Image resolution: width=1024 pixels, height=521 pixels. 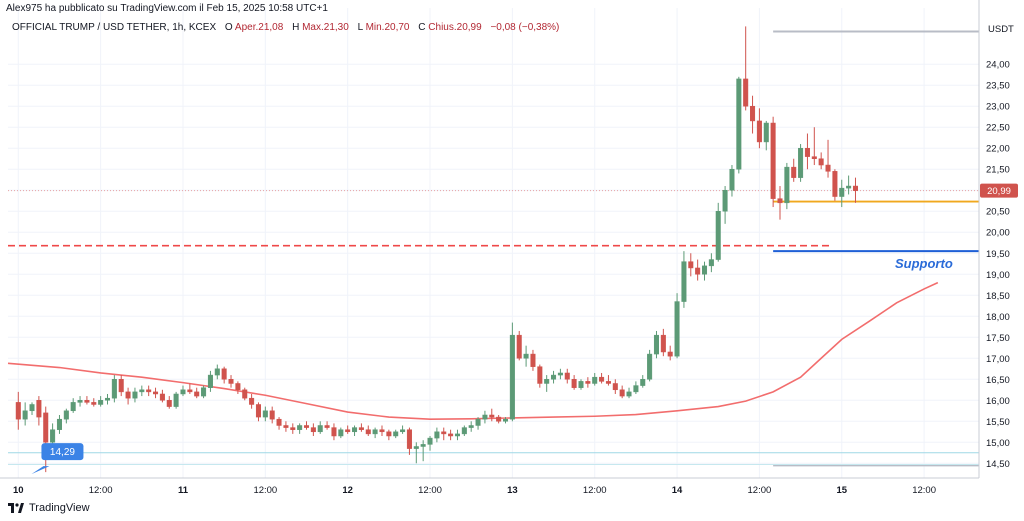 What do you see at coordinates (114, 27) in the screenshot?
I see `symbol-name: OFFICIAL TRUMP / USD TETHER, 1h, KCEX` at bounding box center [114, 27].